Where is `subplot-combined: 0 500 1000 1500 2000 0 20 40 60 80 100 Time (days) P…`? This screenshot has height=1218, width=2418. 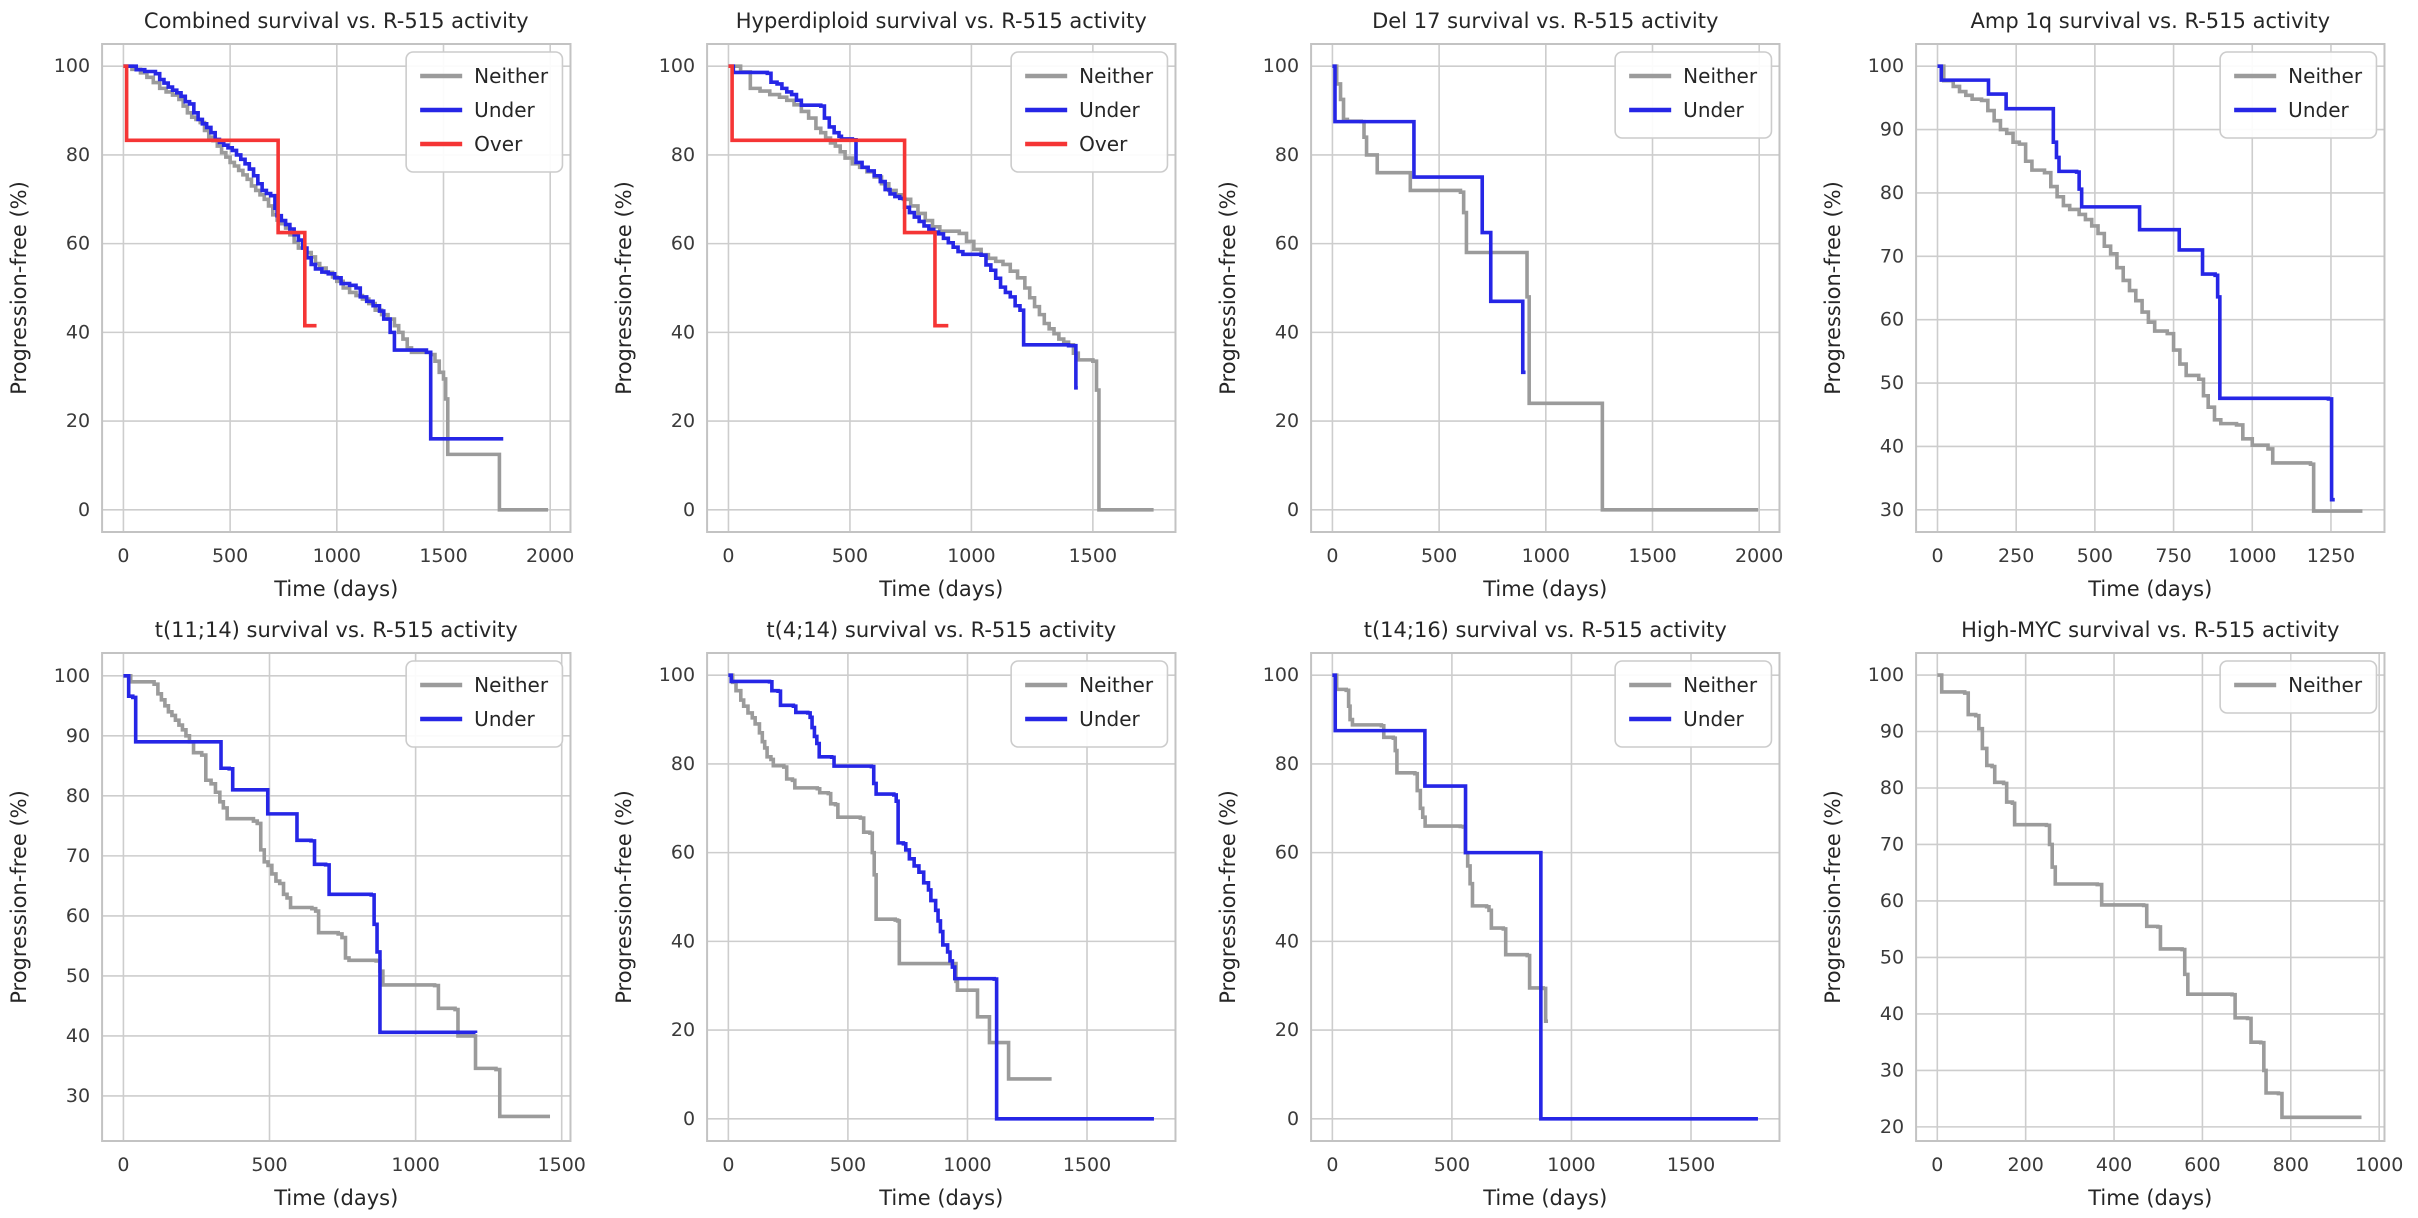 subplot-combined: 0 500 1000 1500 2000 0 20 40 60 80 100 Time (days) P… is located at coordinates (302, 304).